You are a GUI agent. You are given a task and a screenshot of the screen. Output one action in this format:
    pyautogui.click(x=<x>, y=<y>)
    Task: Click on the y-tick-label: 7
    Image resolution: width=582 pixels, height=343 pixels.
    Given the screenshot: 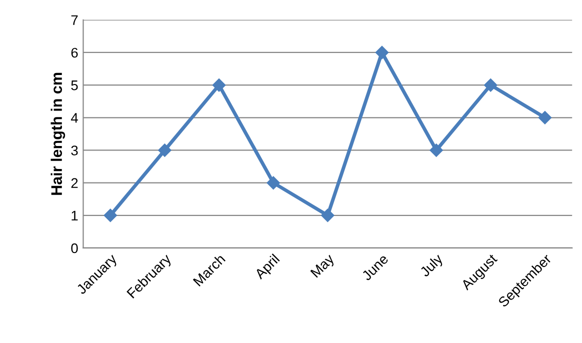 What is the action you would take?
    pyautogui.click(x=74, y=20)
    